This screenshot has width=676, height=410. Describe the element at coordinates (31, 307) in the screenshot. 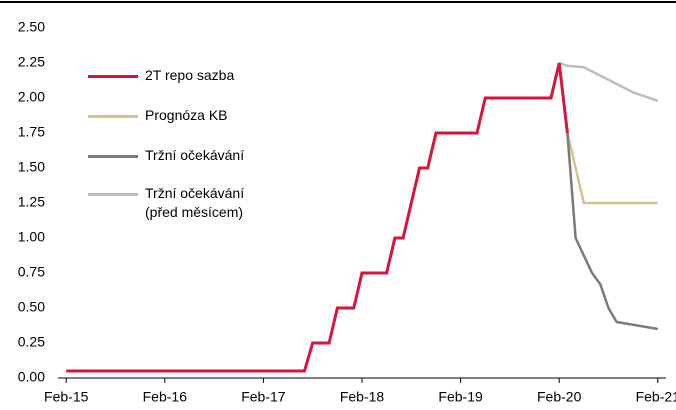

I see `y-tick-label: 0.50` at that location.